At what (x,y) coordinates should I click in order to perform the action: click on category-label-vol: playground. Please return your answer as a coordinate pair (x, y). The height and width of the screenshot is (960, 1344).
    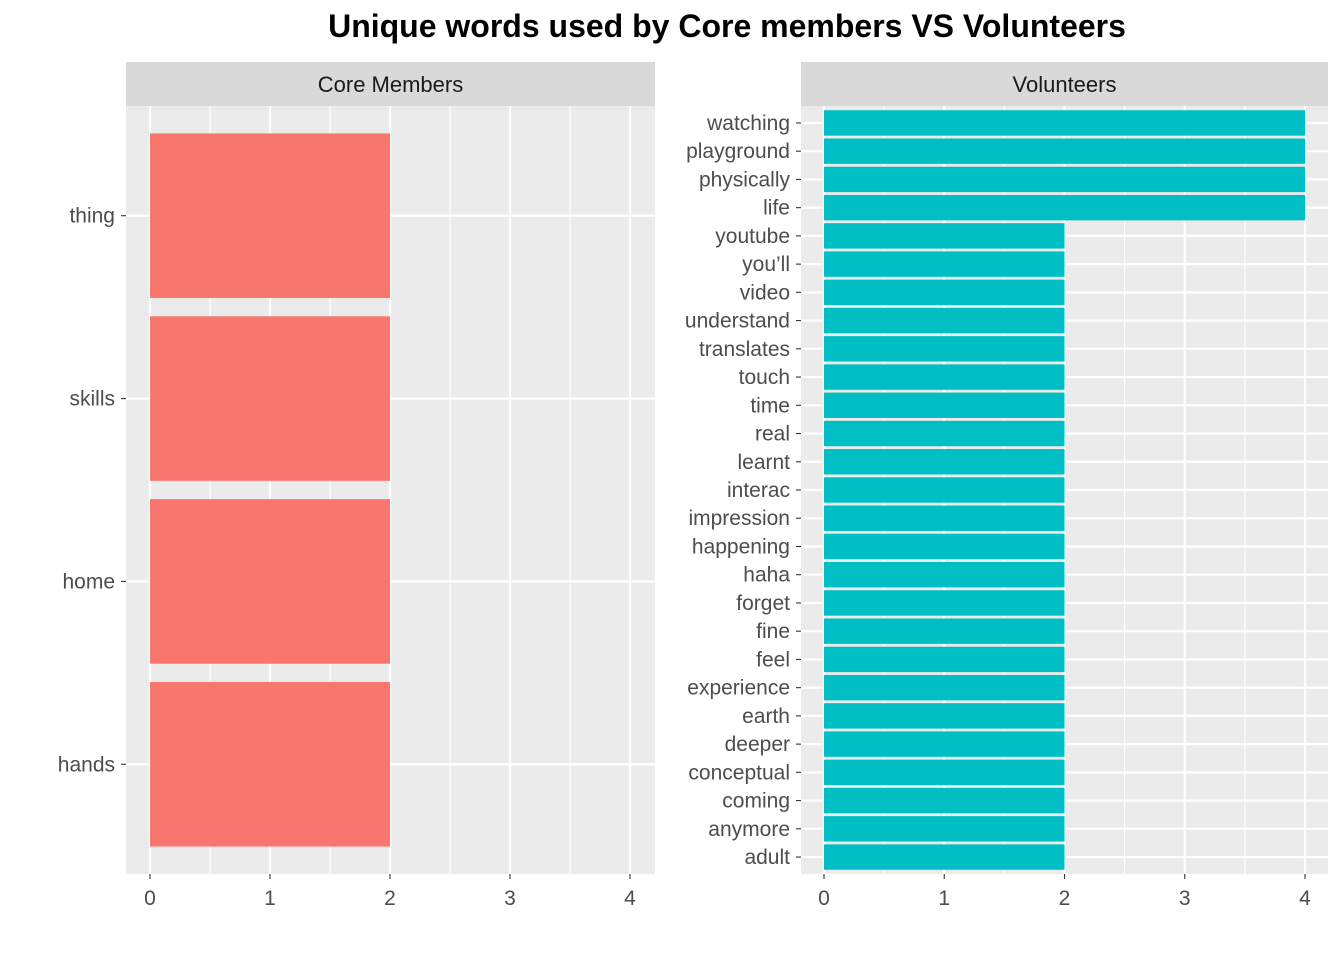
    Looking at the image, I should click on (738, 151).